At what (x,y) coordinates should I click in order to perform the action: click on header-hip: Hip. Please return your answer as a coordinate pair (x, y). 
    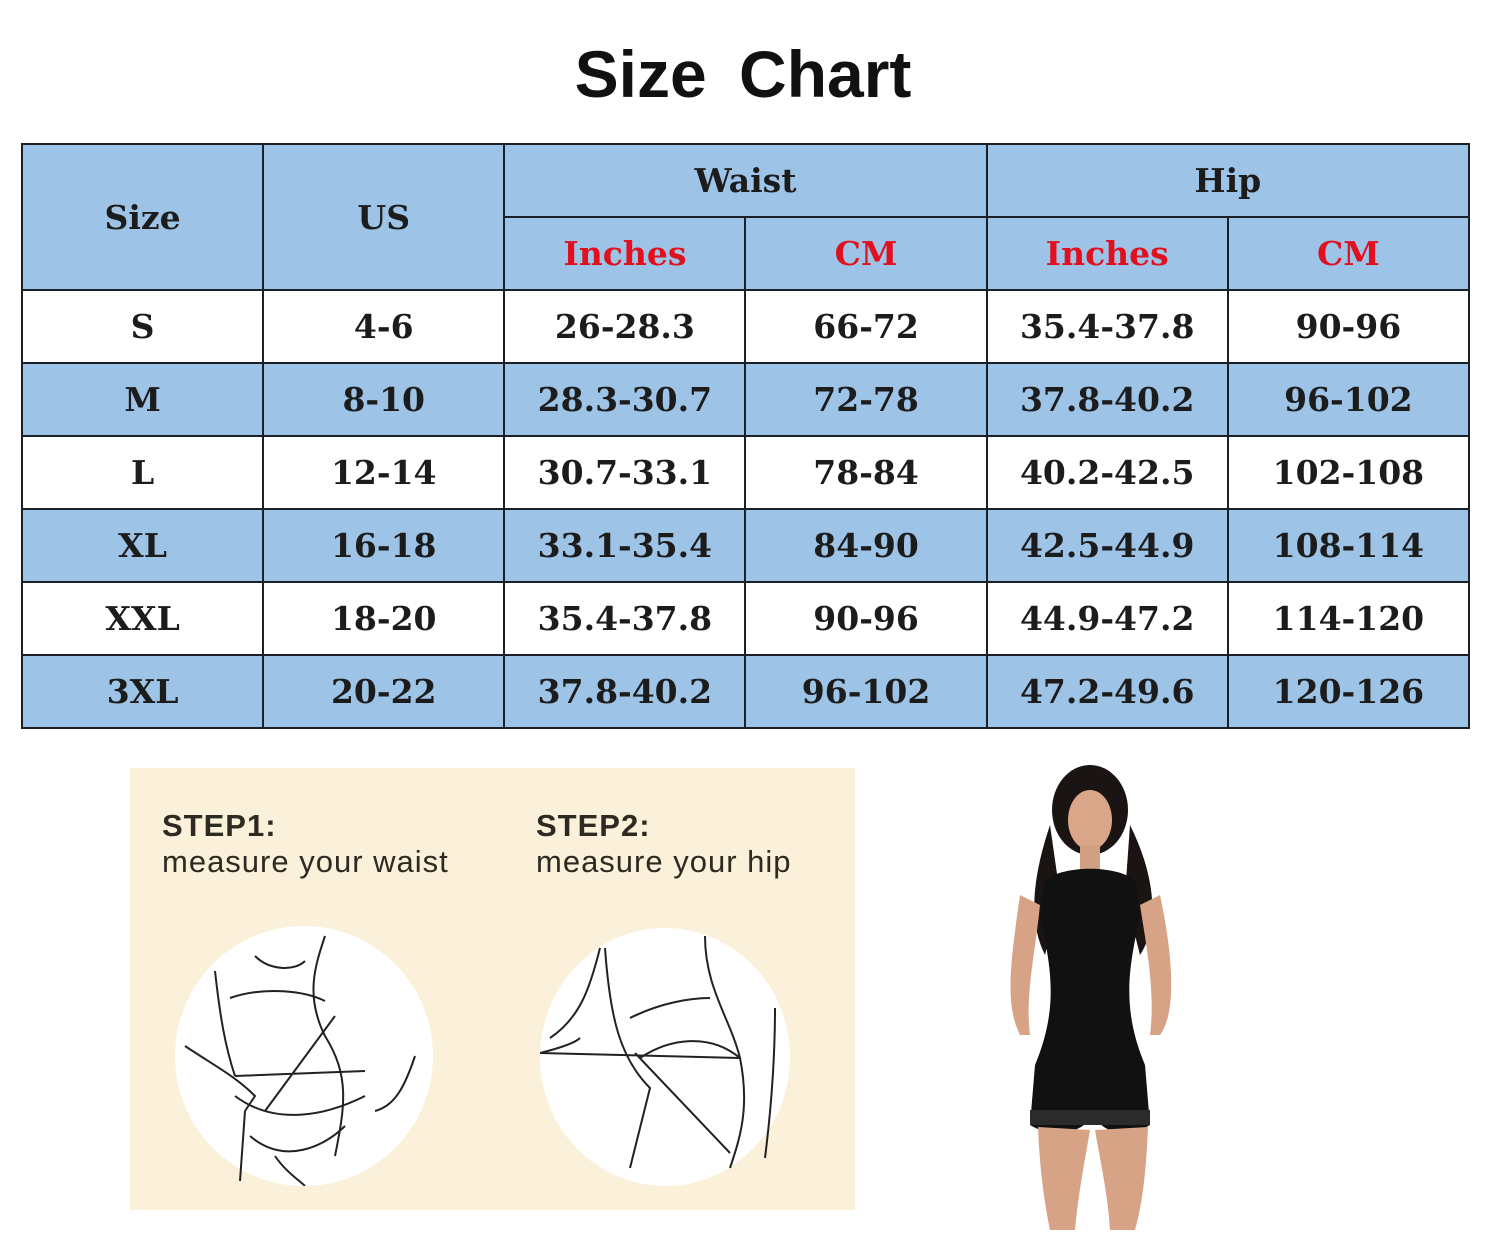
    Looking at the image, I should click on (1228, 180).